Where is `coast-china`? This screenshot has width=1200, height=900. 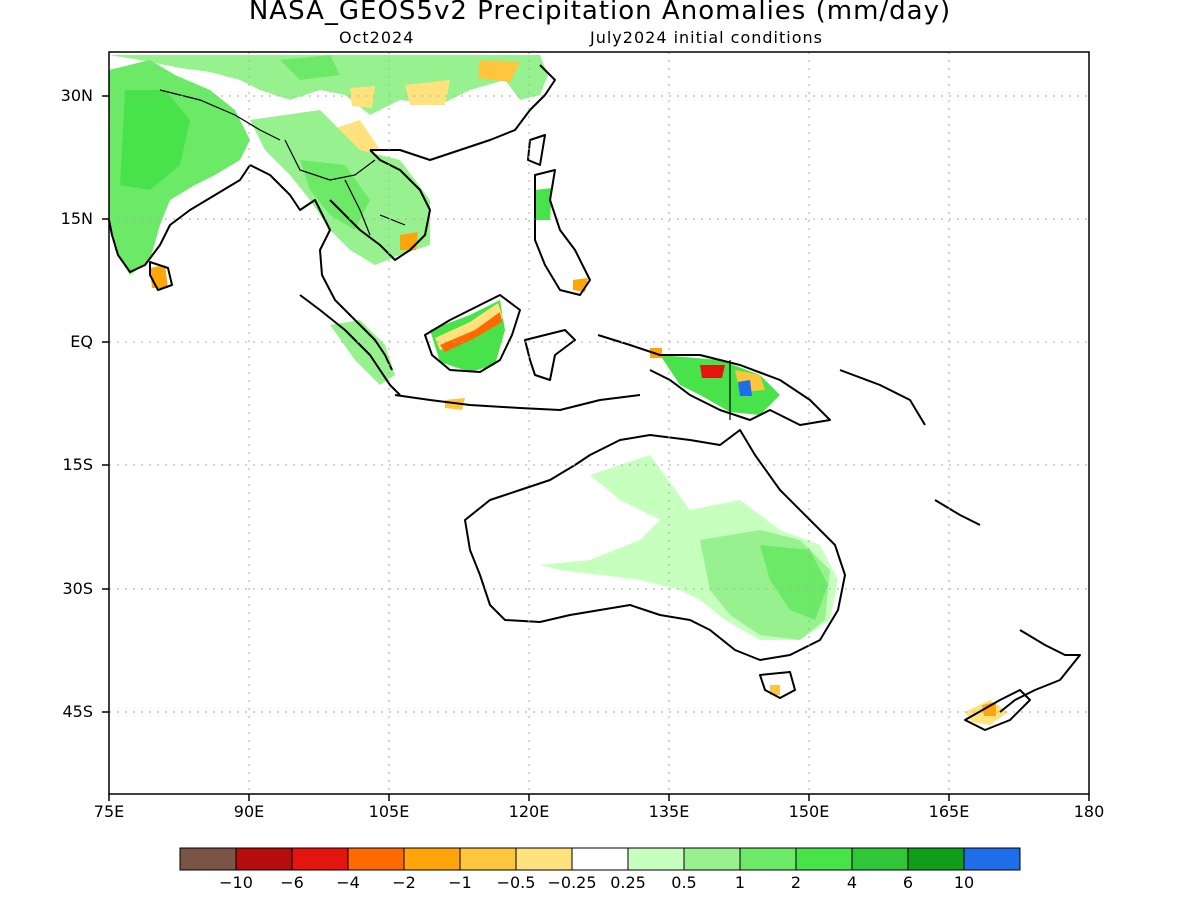
coast-china is located at coordinates (463, 112).